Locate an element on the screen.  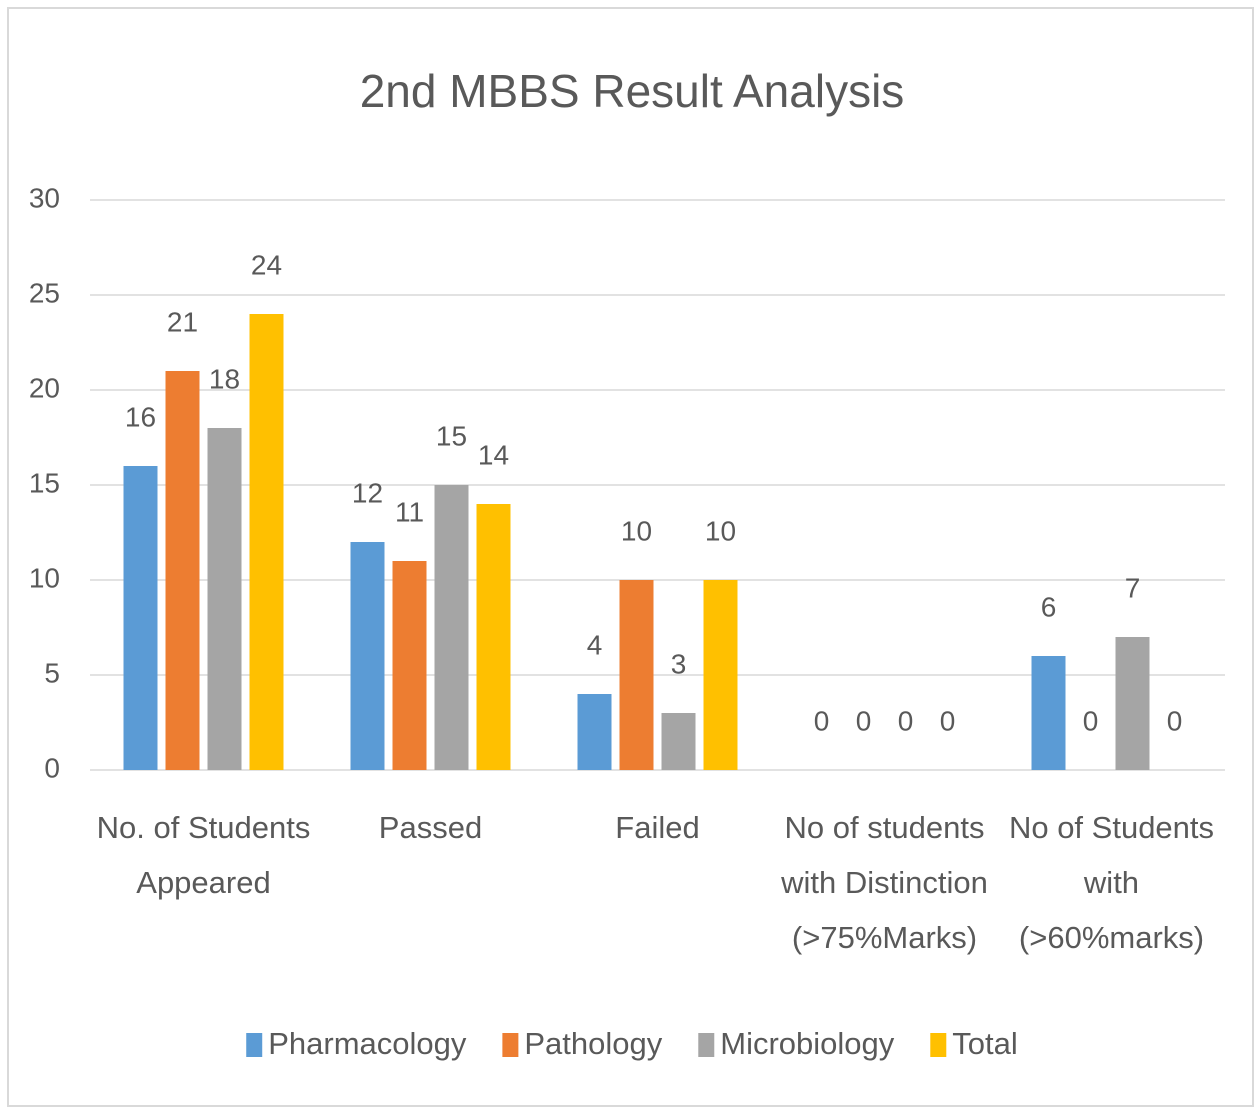
y-tick-label: 20 is located at coordinates (44, 387).